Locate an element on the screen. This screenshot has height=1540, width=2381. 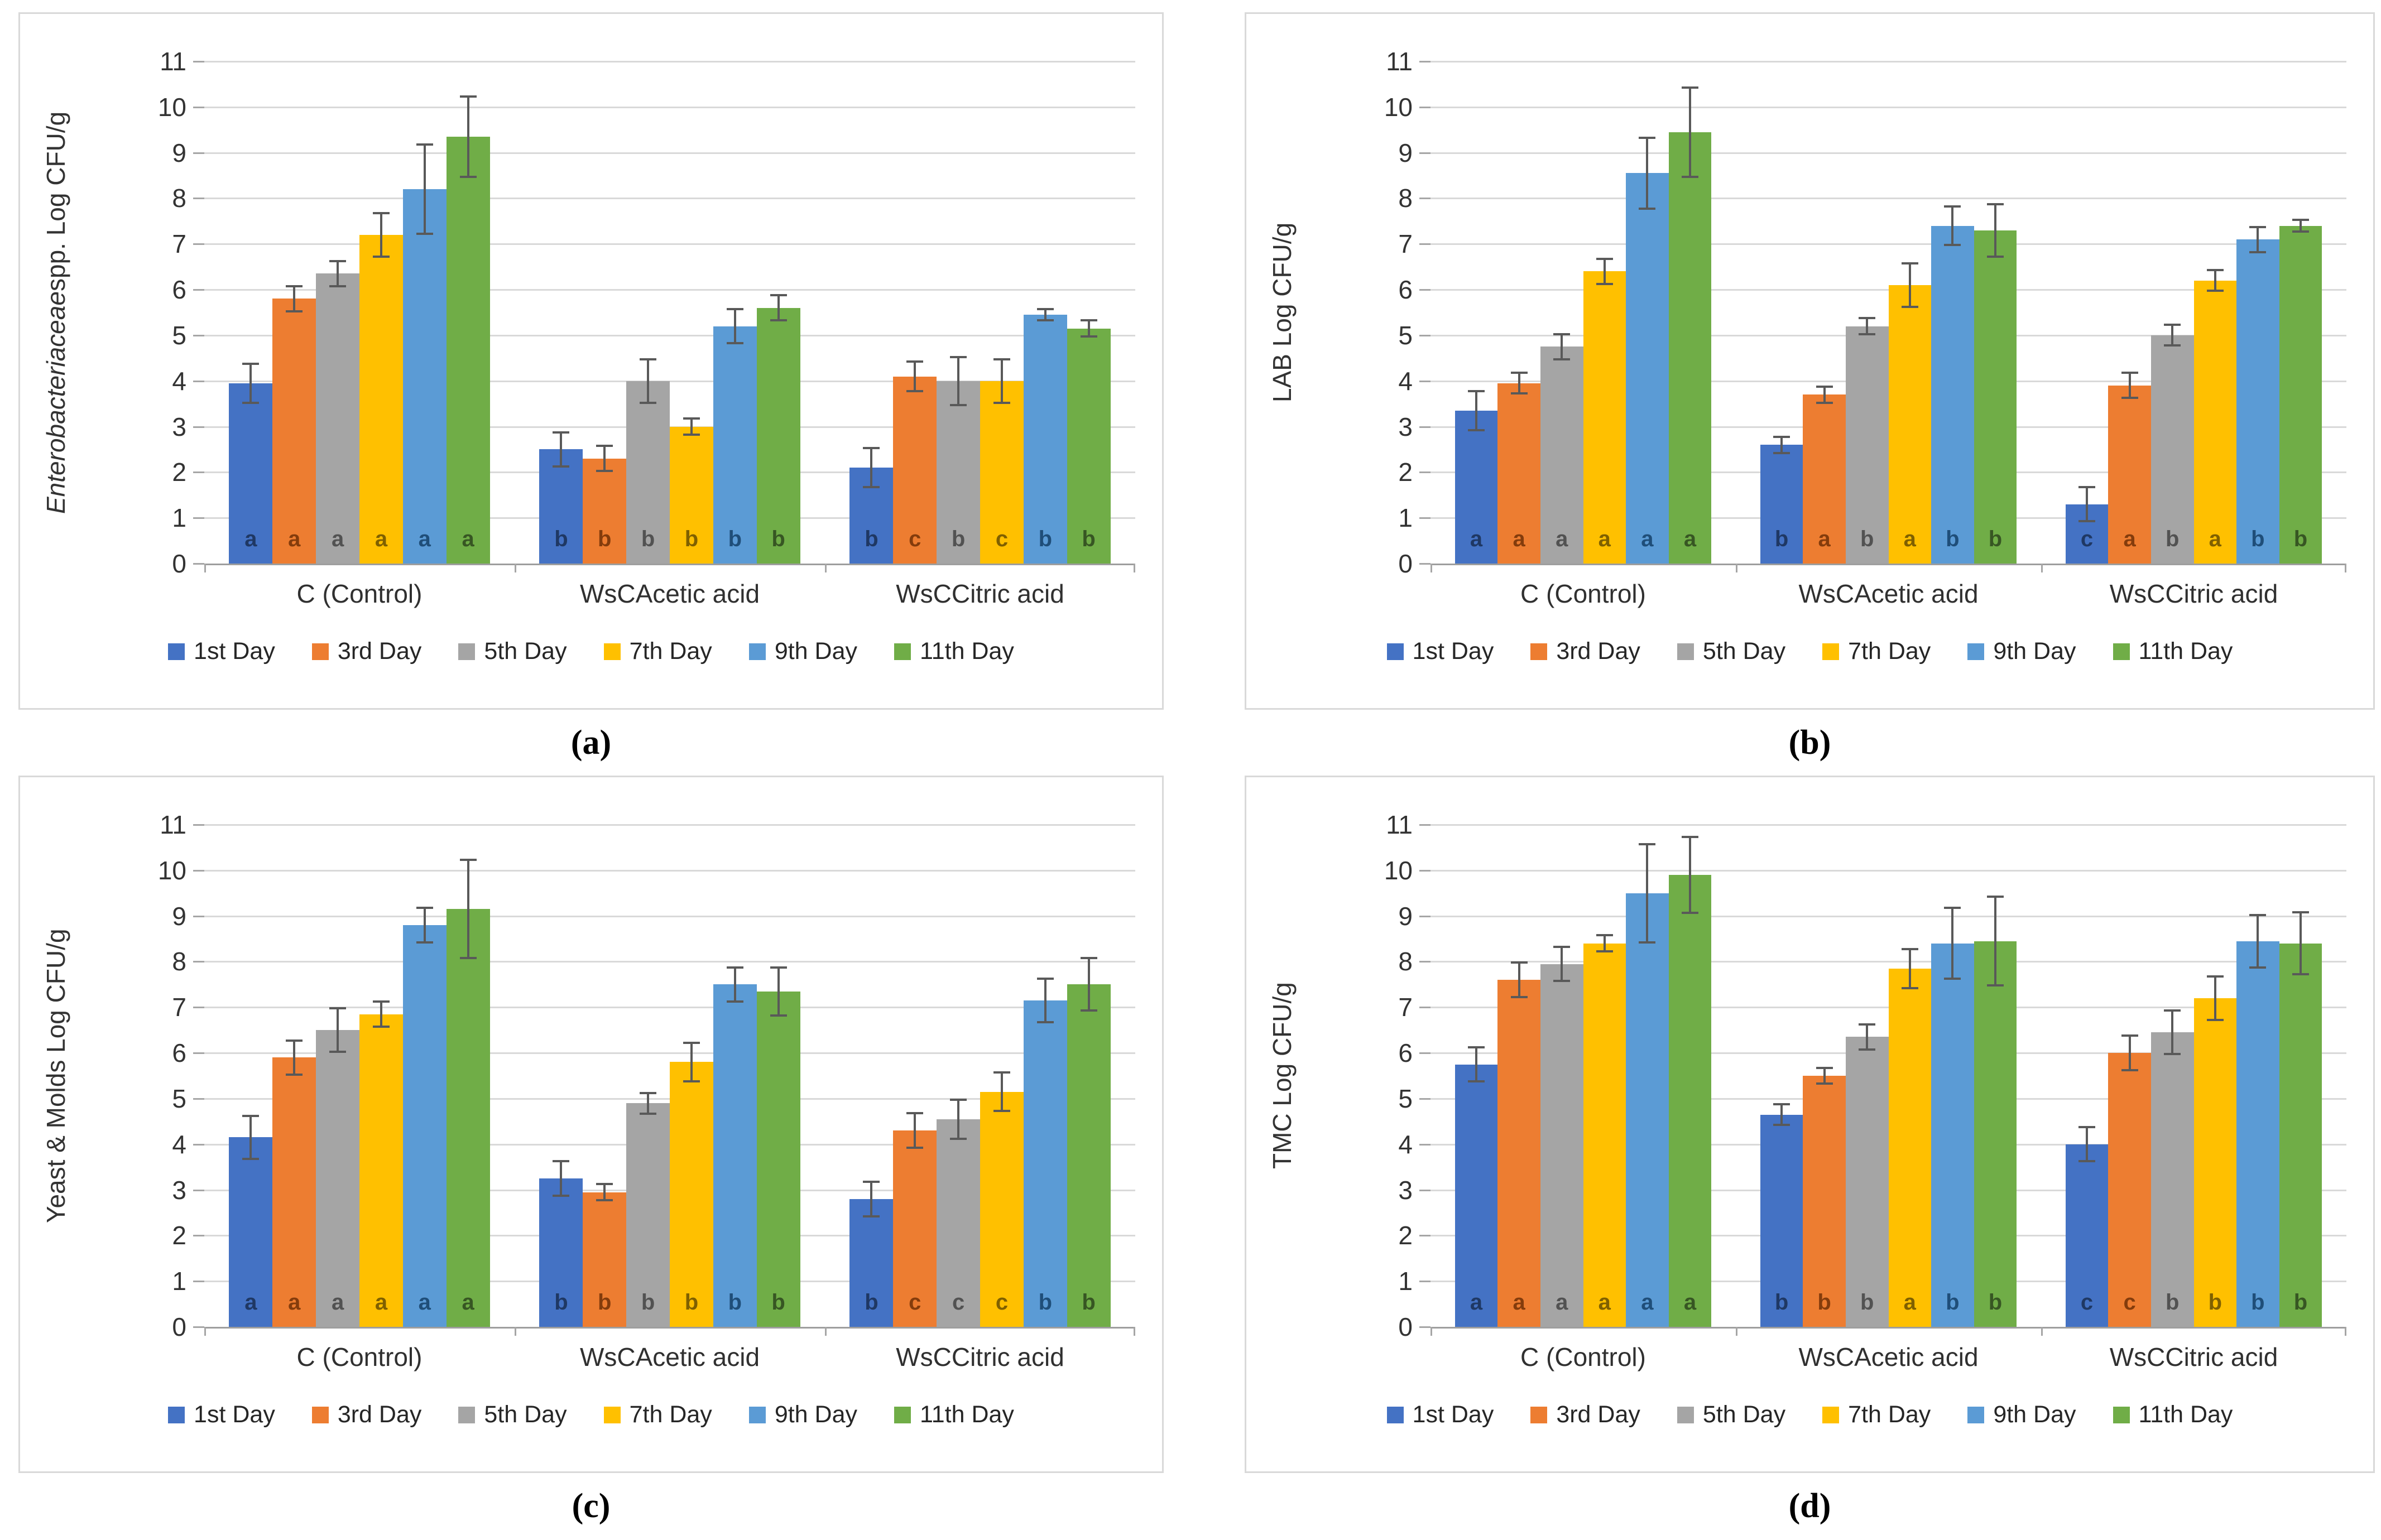
legend-item-5th-day: 5th Day is located at coordinates (1731, 1414).